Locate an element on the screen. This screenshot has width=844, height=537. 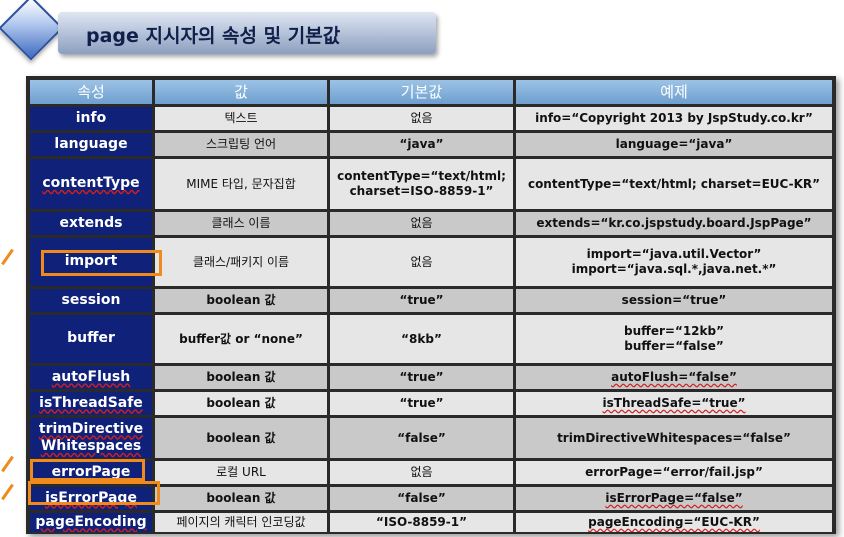
row-isthreadsafe-name: isThreadSafe is located at coordinates (91, 403).